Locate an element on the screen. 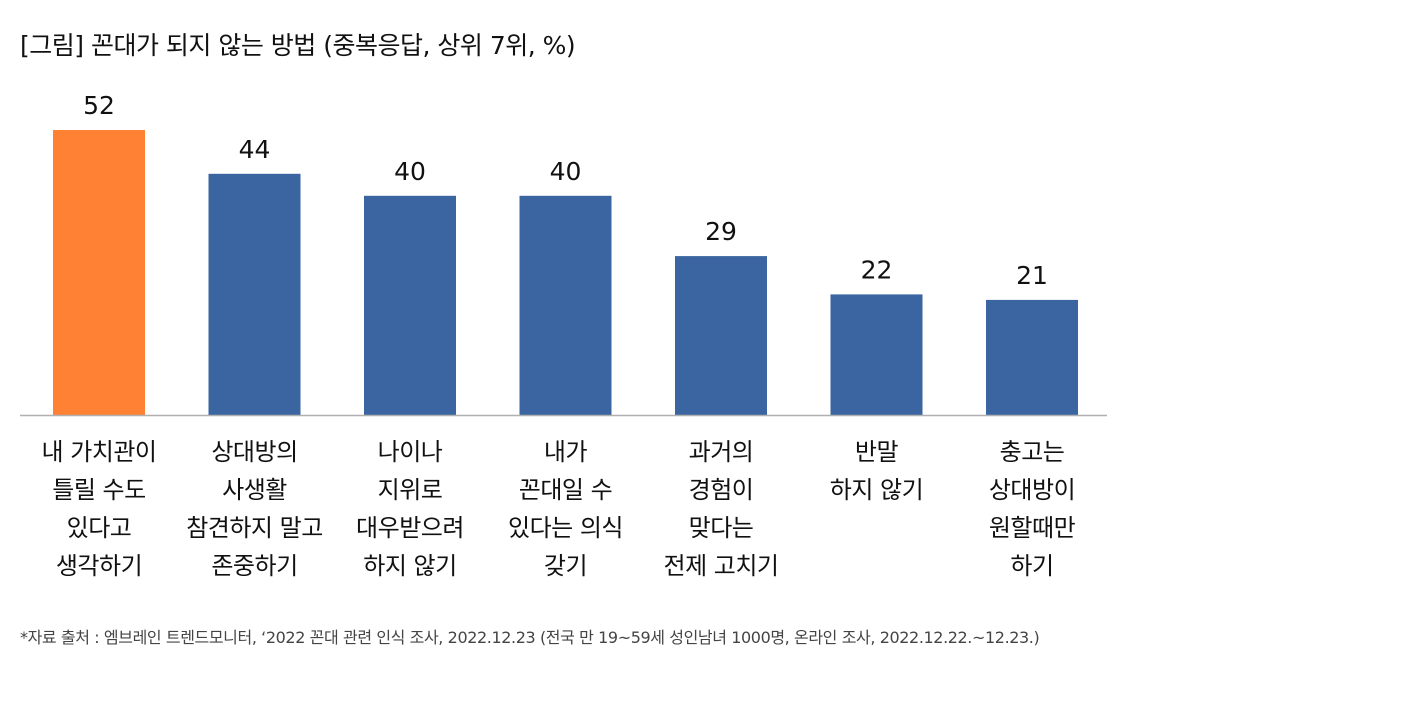 Image resolution: width=1414 pixels, height=720 pixels. category-label-line: 맞다는 is located at coordinates (721, 528).